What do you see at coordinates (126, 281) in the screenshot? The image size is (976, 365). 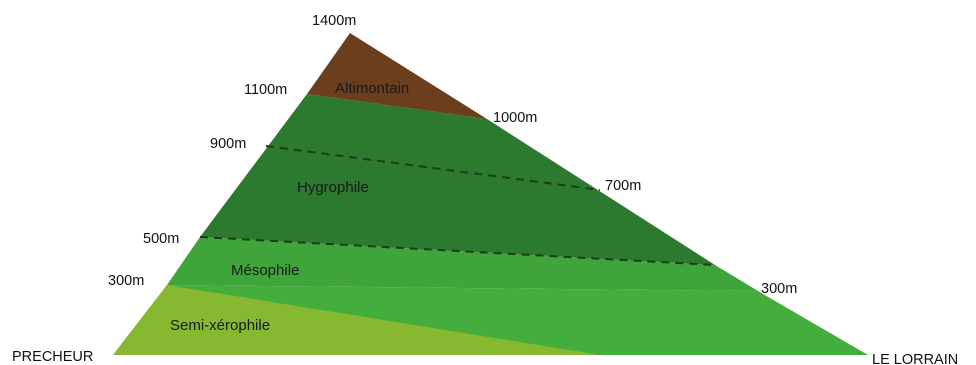 I see `altitude-label-west-300: 300m` at bounding box center [126, 281].